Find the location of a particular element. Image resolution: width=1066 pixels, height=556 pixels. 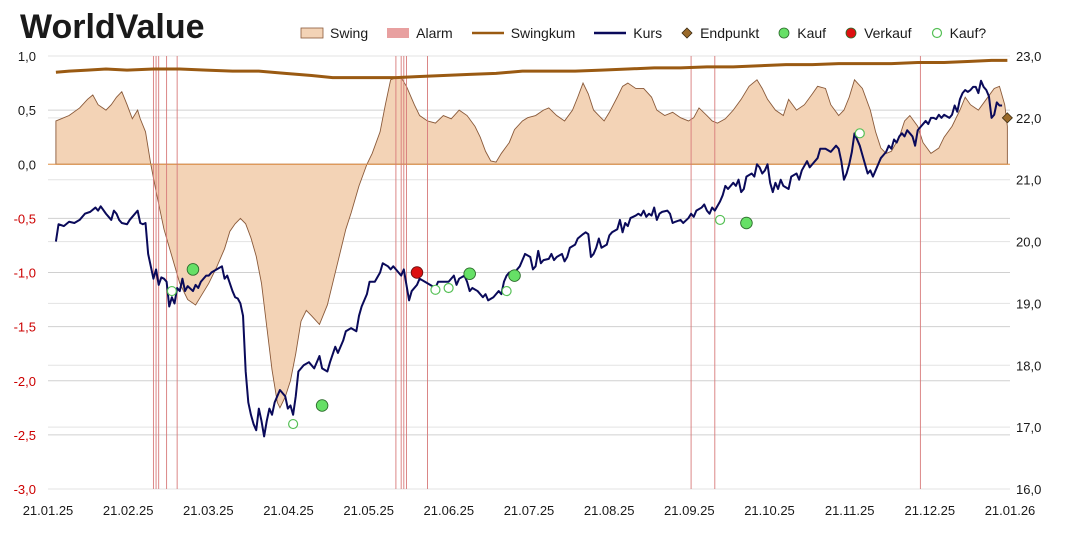

y-left-tick-label: -1,0 is located at coordinates (25, 273).